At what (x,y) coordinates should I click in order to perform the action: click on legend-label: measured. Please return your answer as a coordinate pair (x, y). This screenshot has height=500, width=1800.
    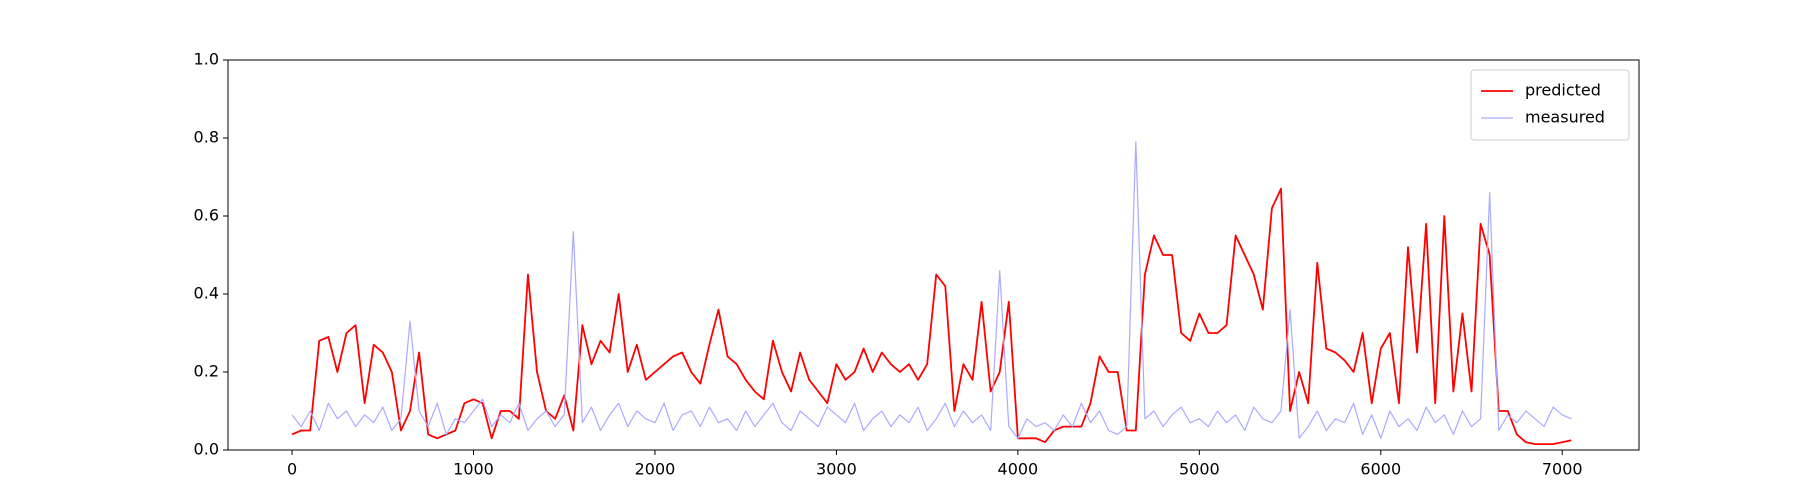
    Looking at the image, I should click on (1565, 117).